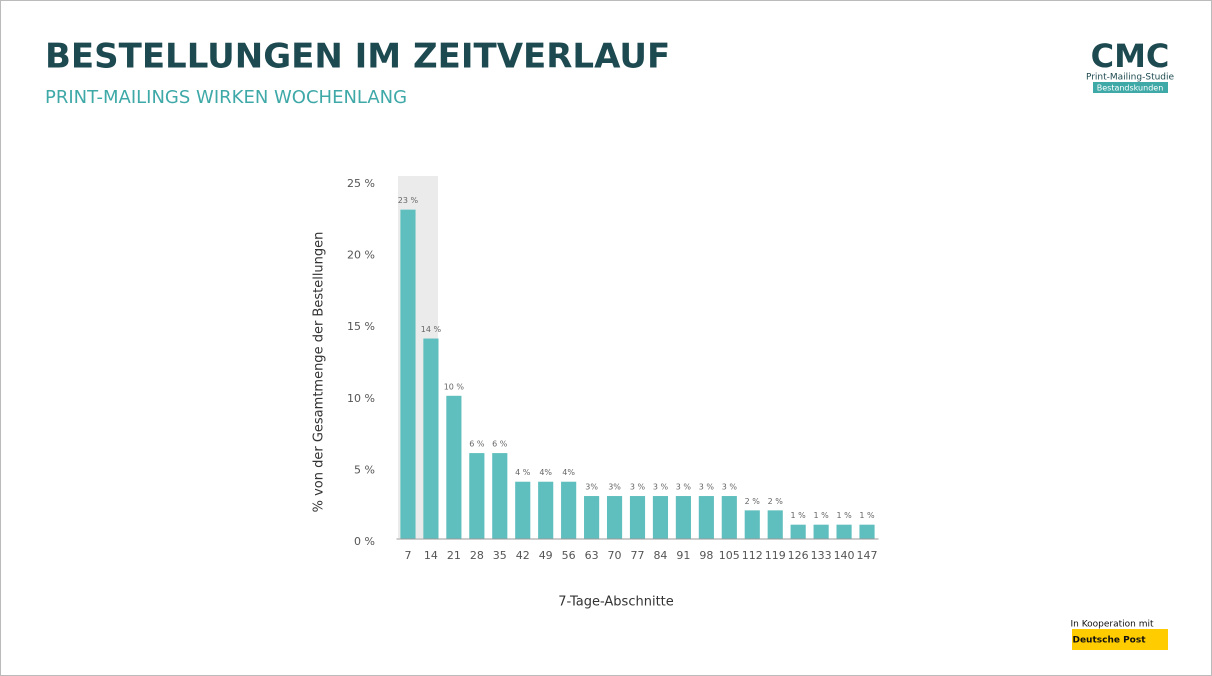  What do you see at coordinates (357, 57) in the screenshot?
I see `title: BESTELLUNGEN IM ZEITVERLAUF` at bounding box center [357, 57].